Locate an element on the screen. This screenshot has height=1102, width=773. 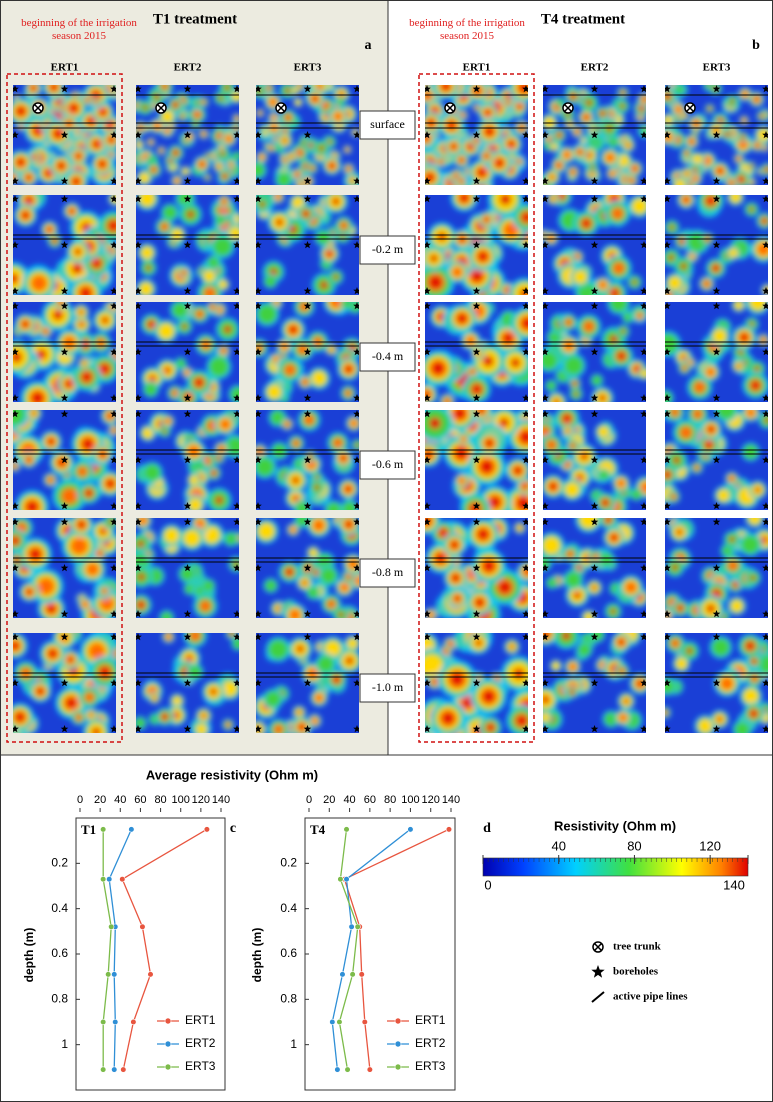
highlight-box is located at coordinates (64, 408).